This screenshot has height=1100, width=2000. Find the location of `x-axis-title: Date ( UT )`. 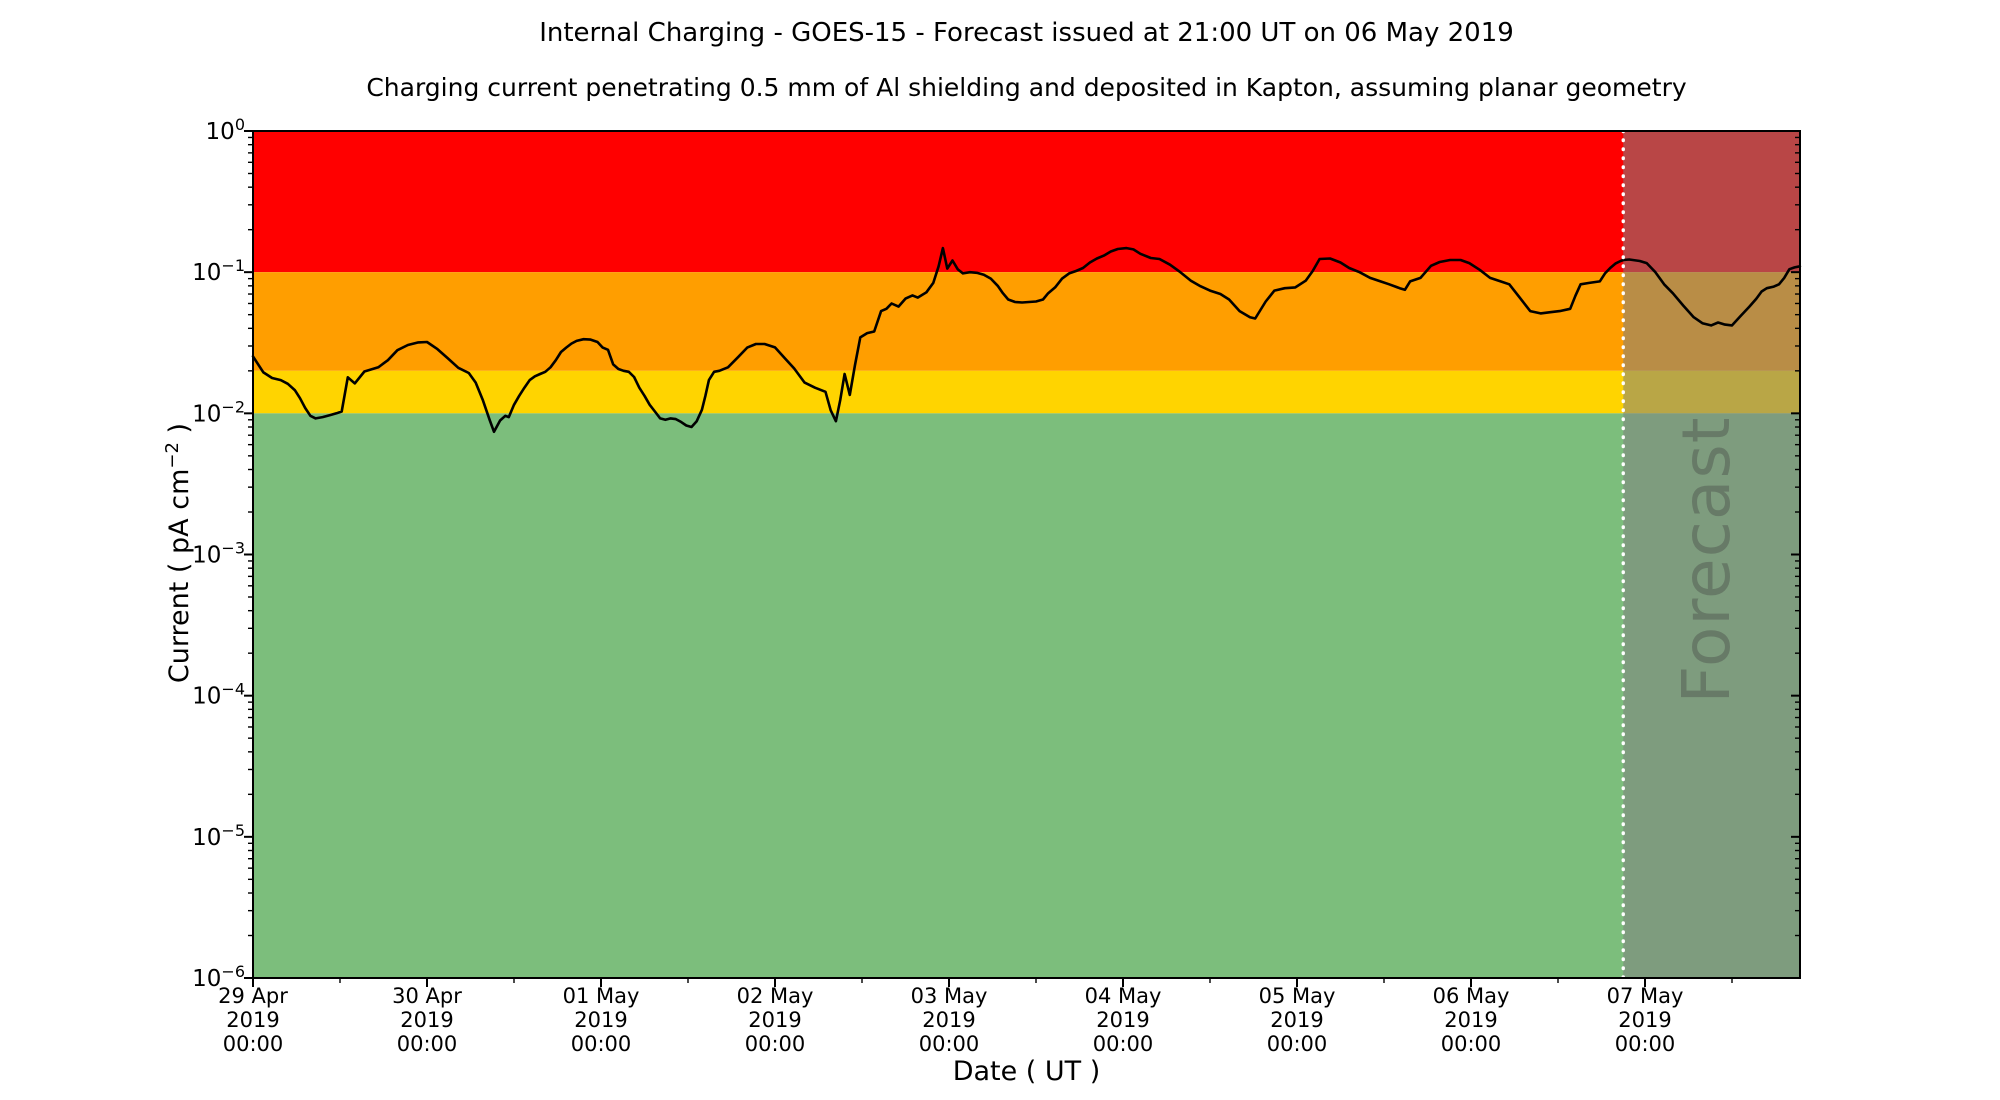

x-axis-title: Date ( UT ) is located at coordinates (1026, 1071).